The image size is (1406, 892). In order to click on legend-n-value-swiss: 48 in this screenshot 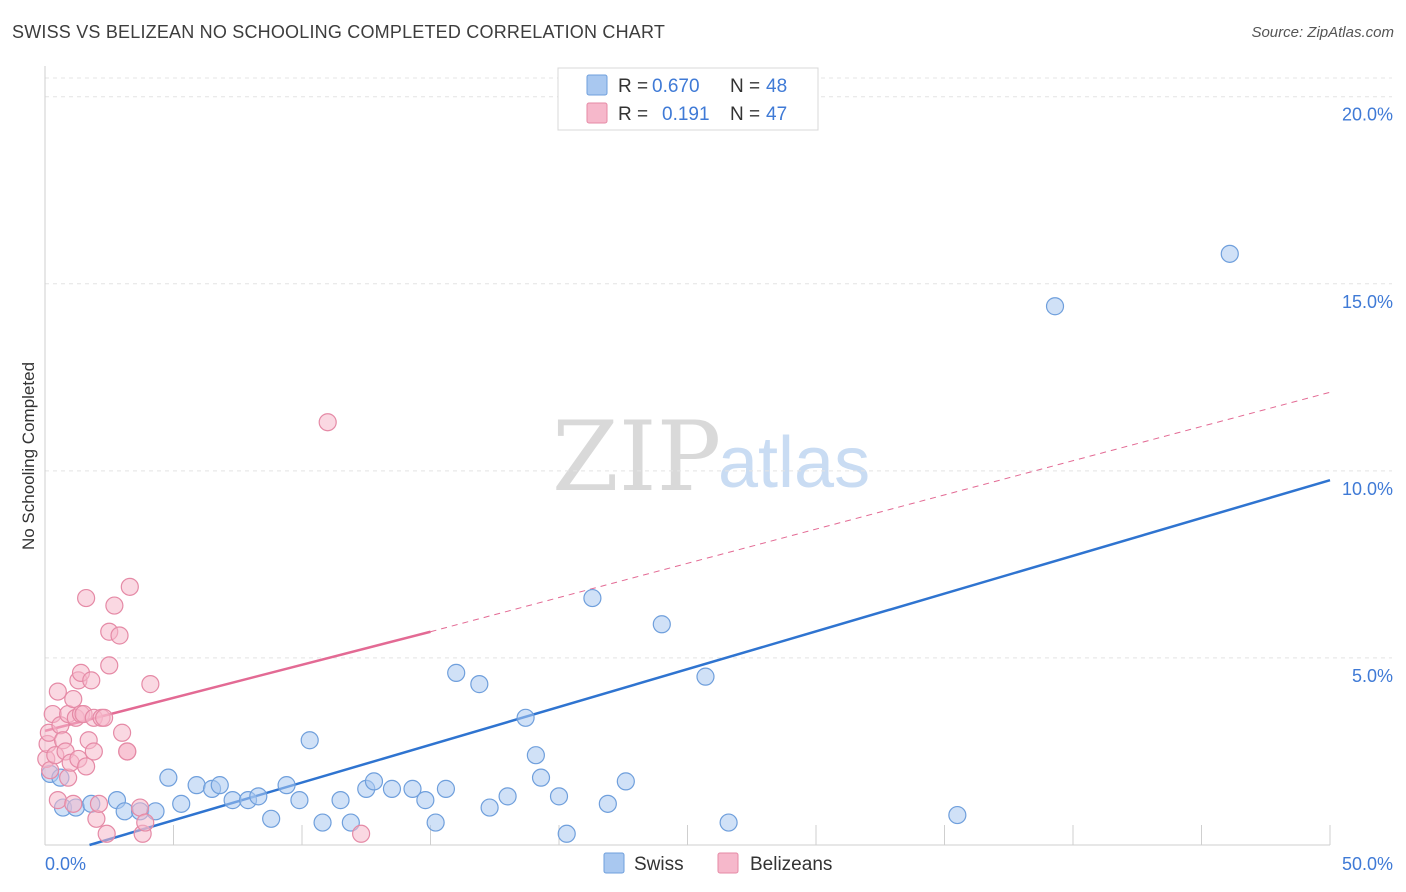, I will do `click(776, 86)`.